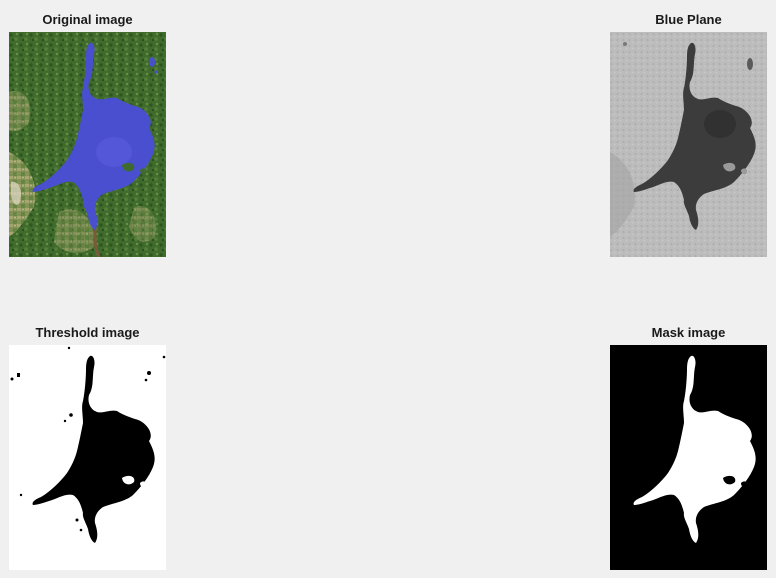 The height and width of the screenshot is (578, 776). I want to click on subplot-blue-plane: Blue Plane, so click(688, 133).